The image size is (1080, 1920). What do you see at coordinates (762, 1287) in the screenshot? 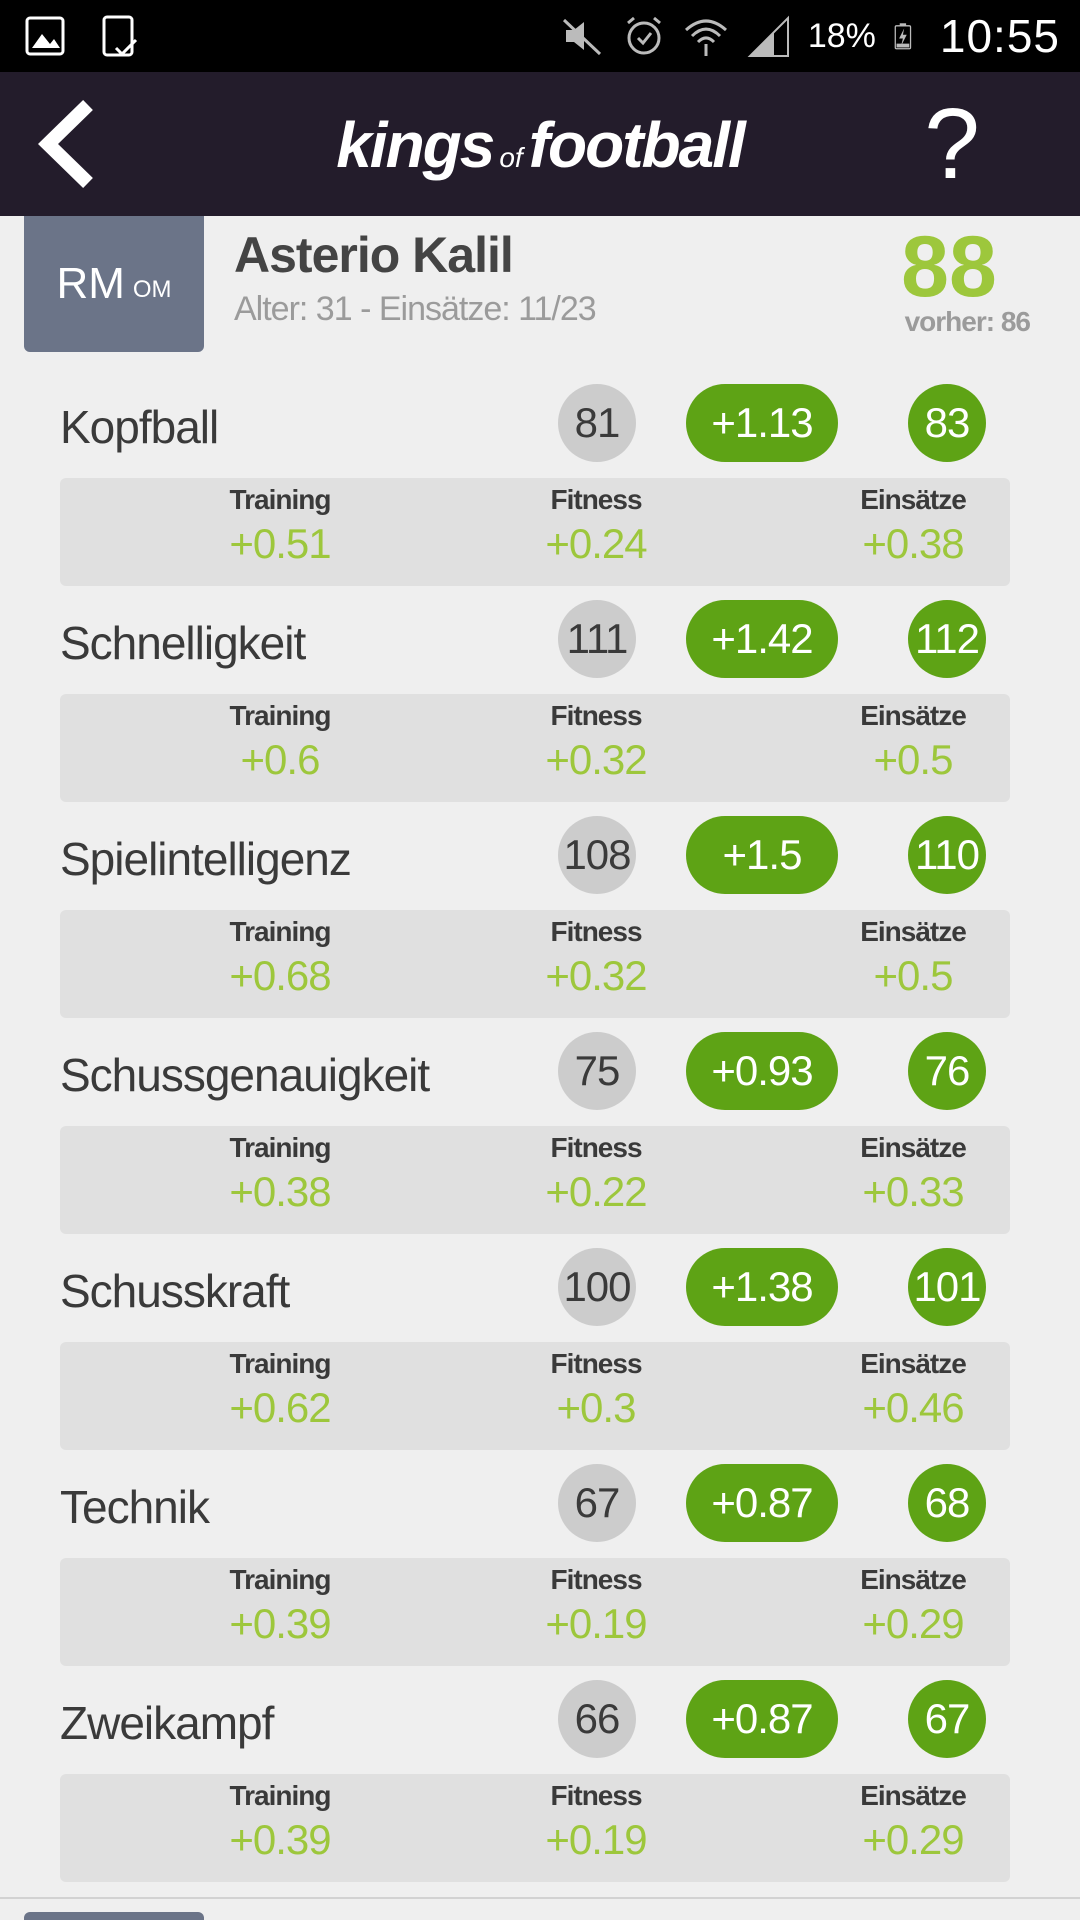
I see `delta-value: +1.38` at bounding box center [762, 1287].